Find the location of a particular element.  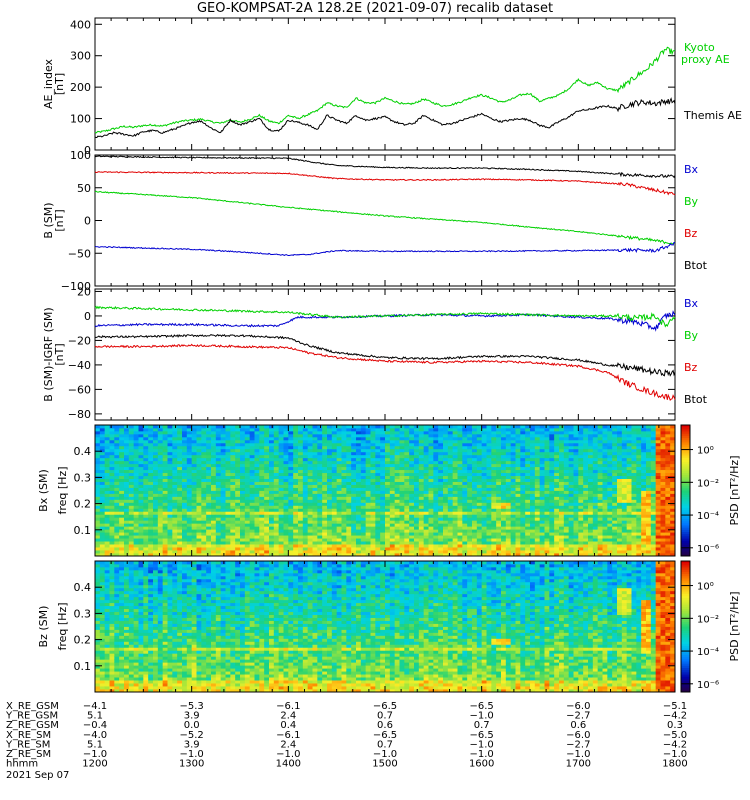

b-series-bx is located at coordinates (384, 249).